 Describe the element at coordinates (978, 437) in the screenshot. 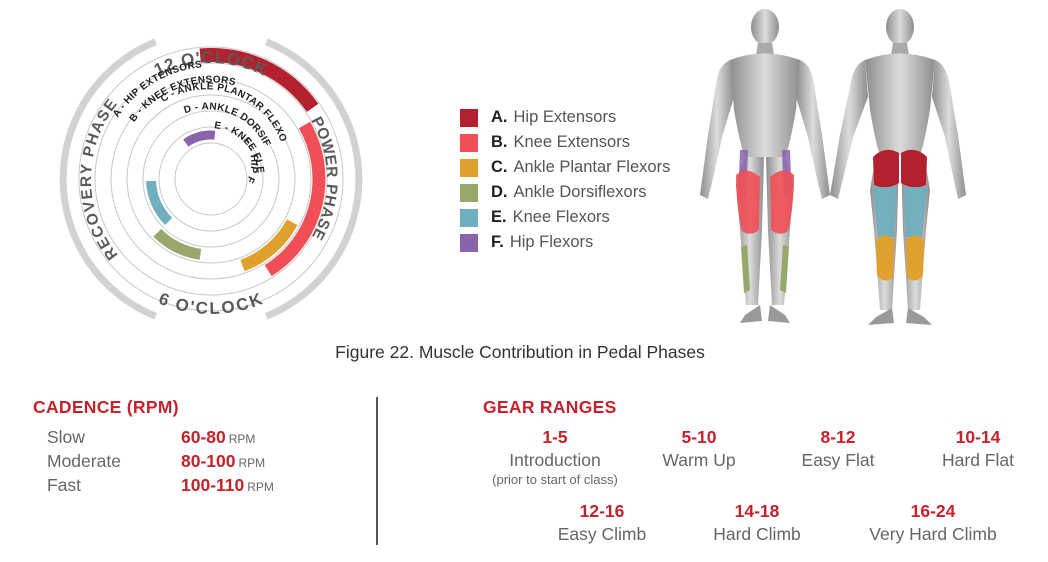

I see `gear-range: 10-14` at that location.